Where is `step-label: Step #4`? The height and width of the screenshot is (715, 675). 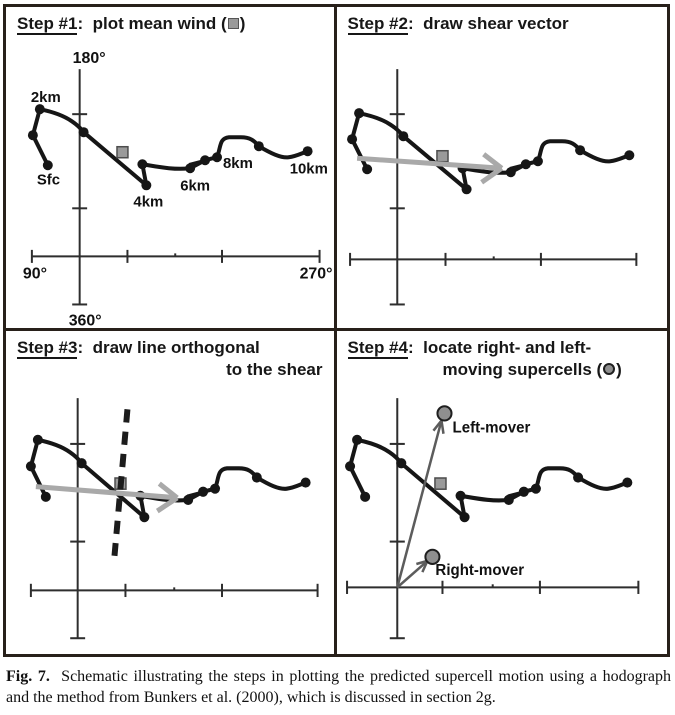 step-label: Step #4 is located at coordinates (377, 348).